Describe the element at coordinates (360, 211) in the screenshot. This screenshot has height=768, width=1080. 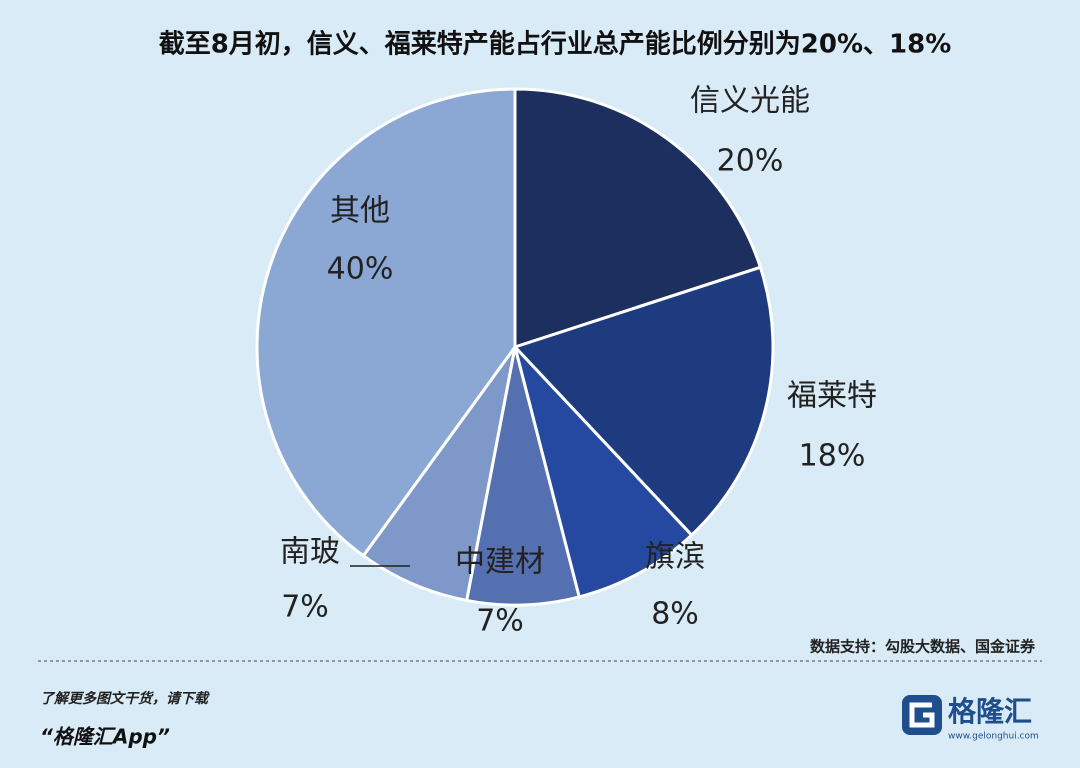
I see `slice-label: 其他` at that location.